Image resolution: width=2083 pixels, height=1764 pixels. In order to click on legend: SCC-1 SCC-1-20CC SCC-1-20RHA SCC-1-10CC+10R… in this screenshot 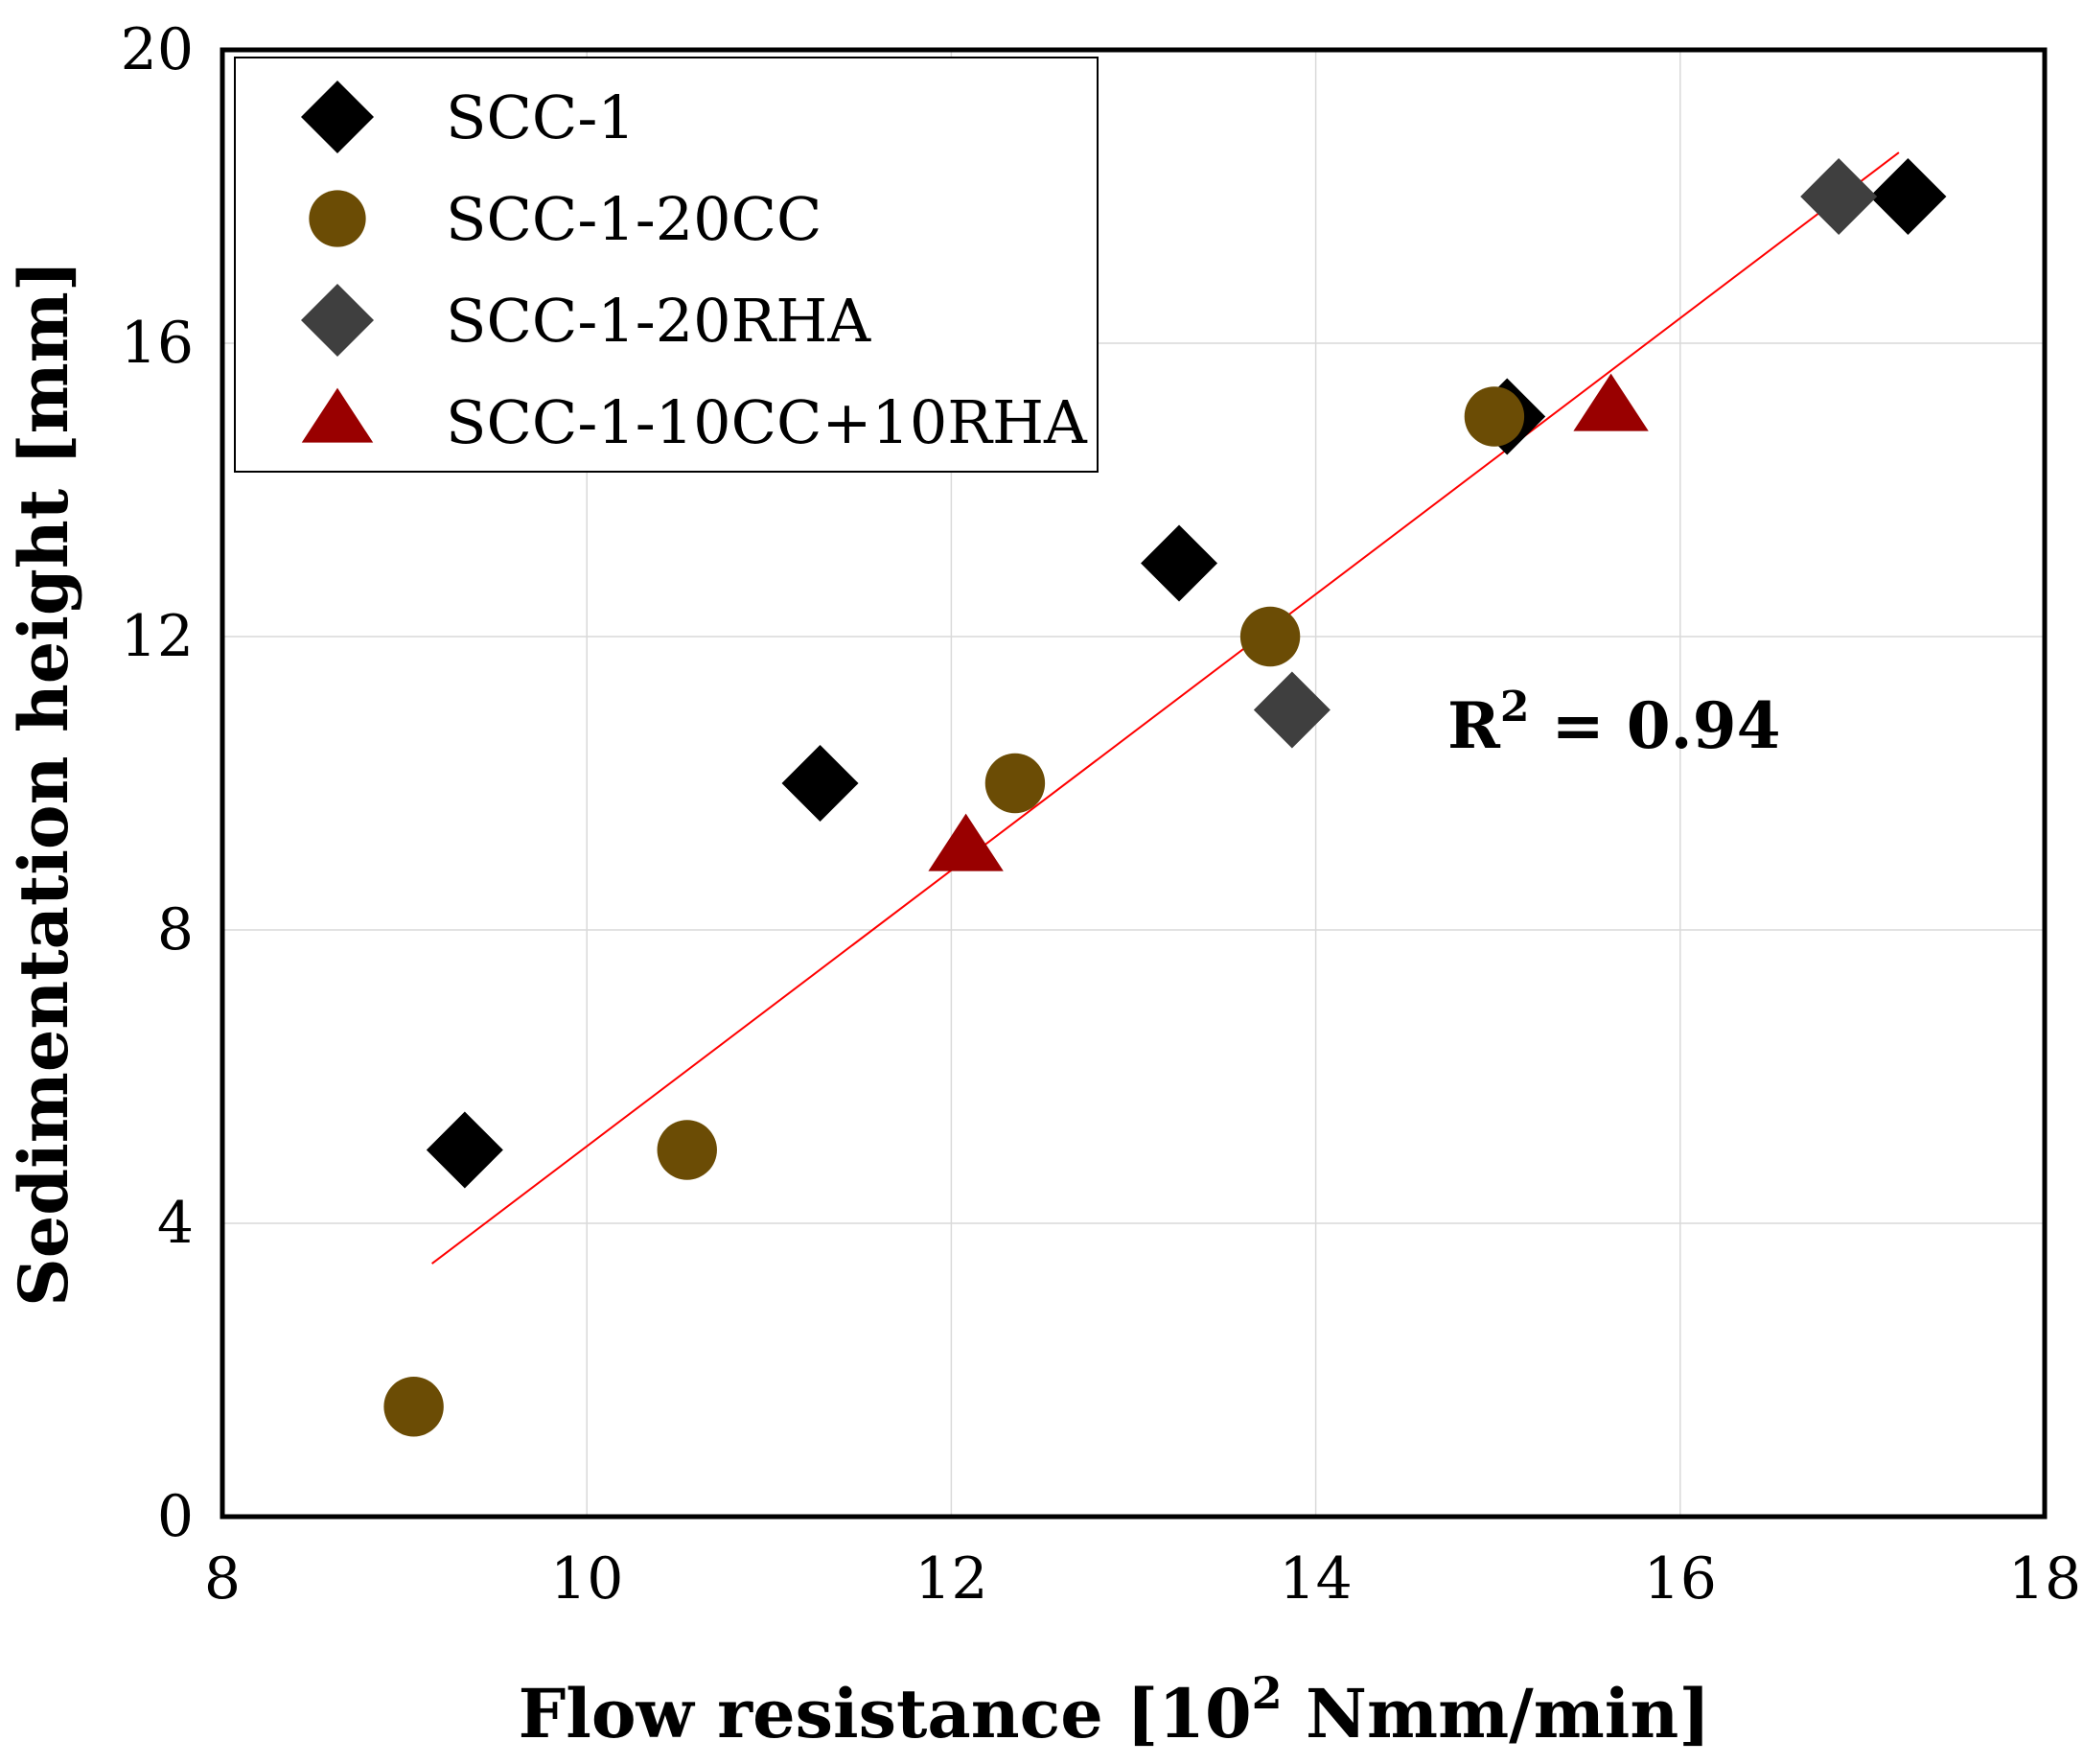, I will do `click(667, 265)`.